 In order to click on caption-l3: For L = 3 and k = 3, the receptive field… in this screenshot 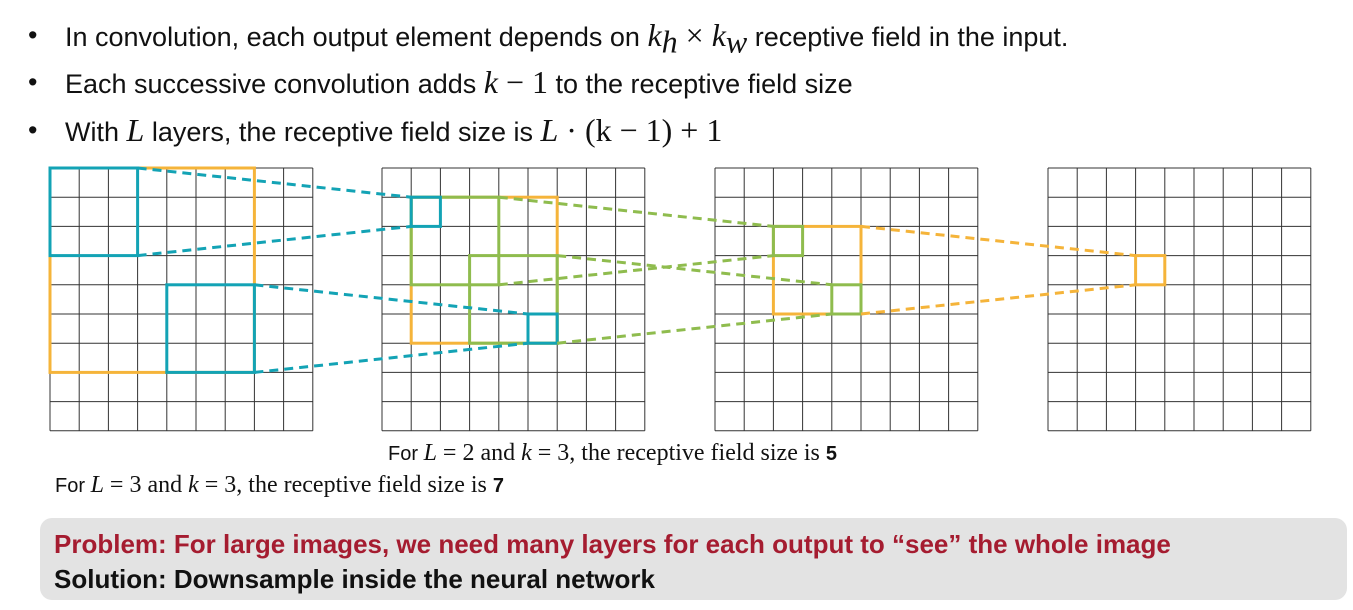, I will do `click(279, 485)`.